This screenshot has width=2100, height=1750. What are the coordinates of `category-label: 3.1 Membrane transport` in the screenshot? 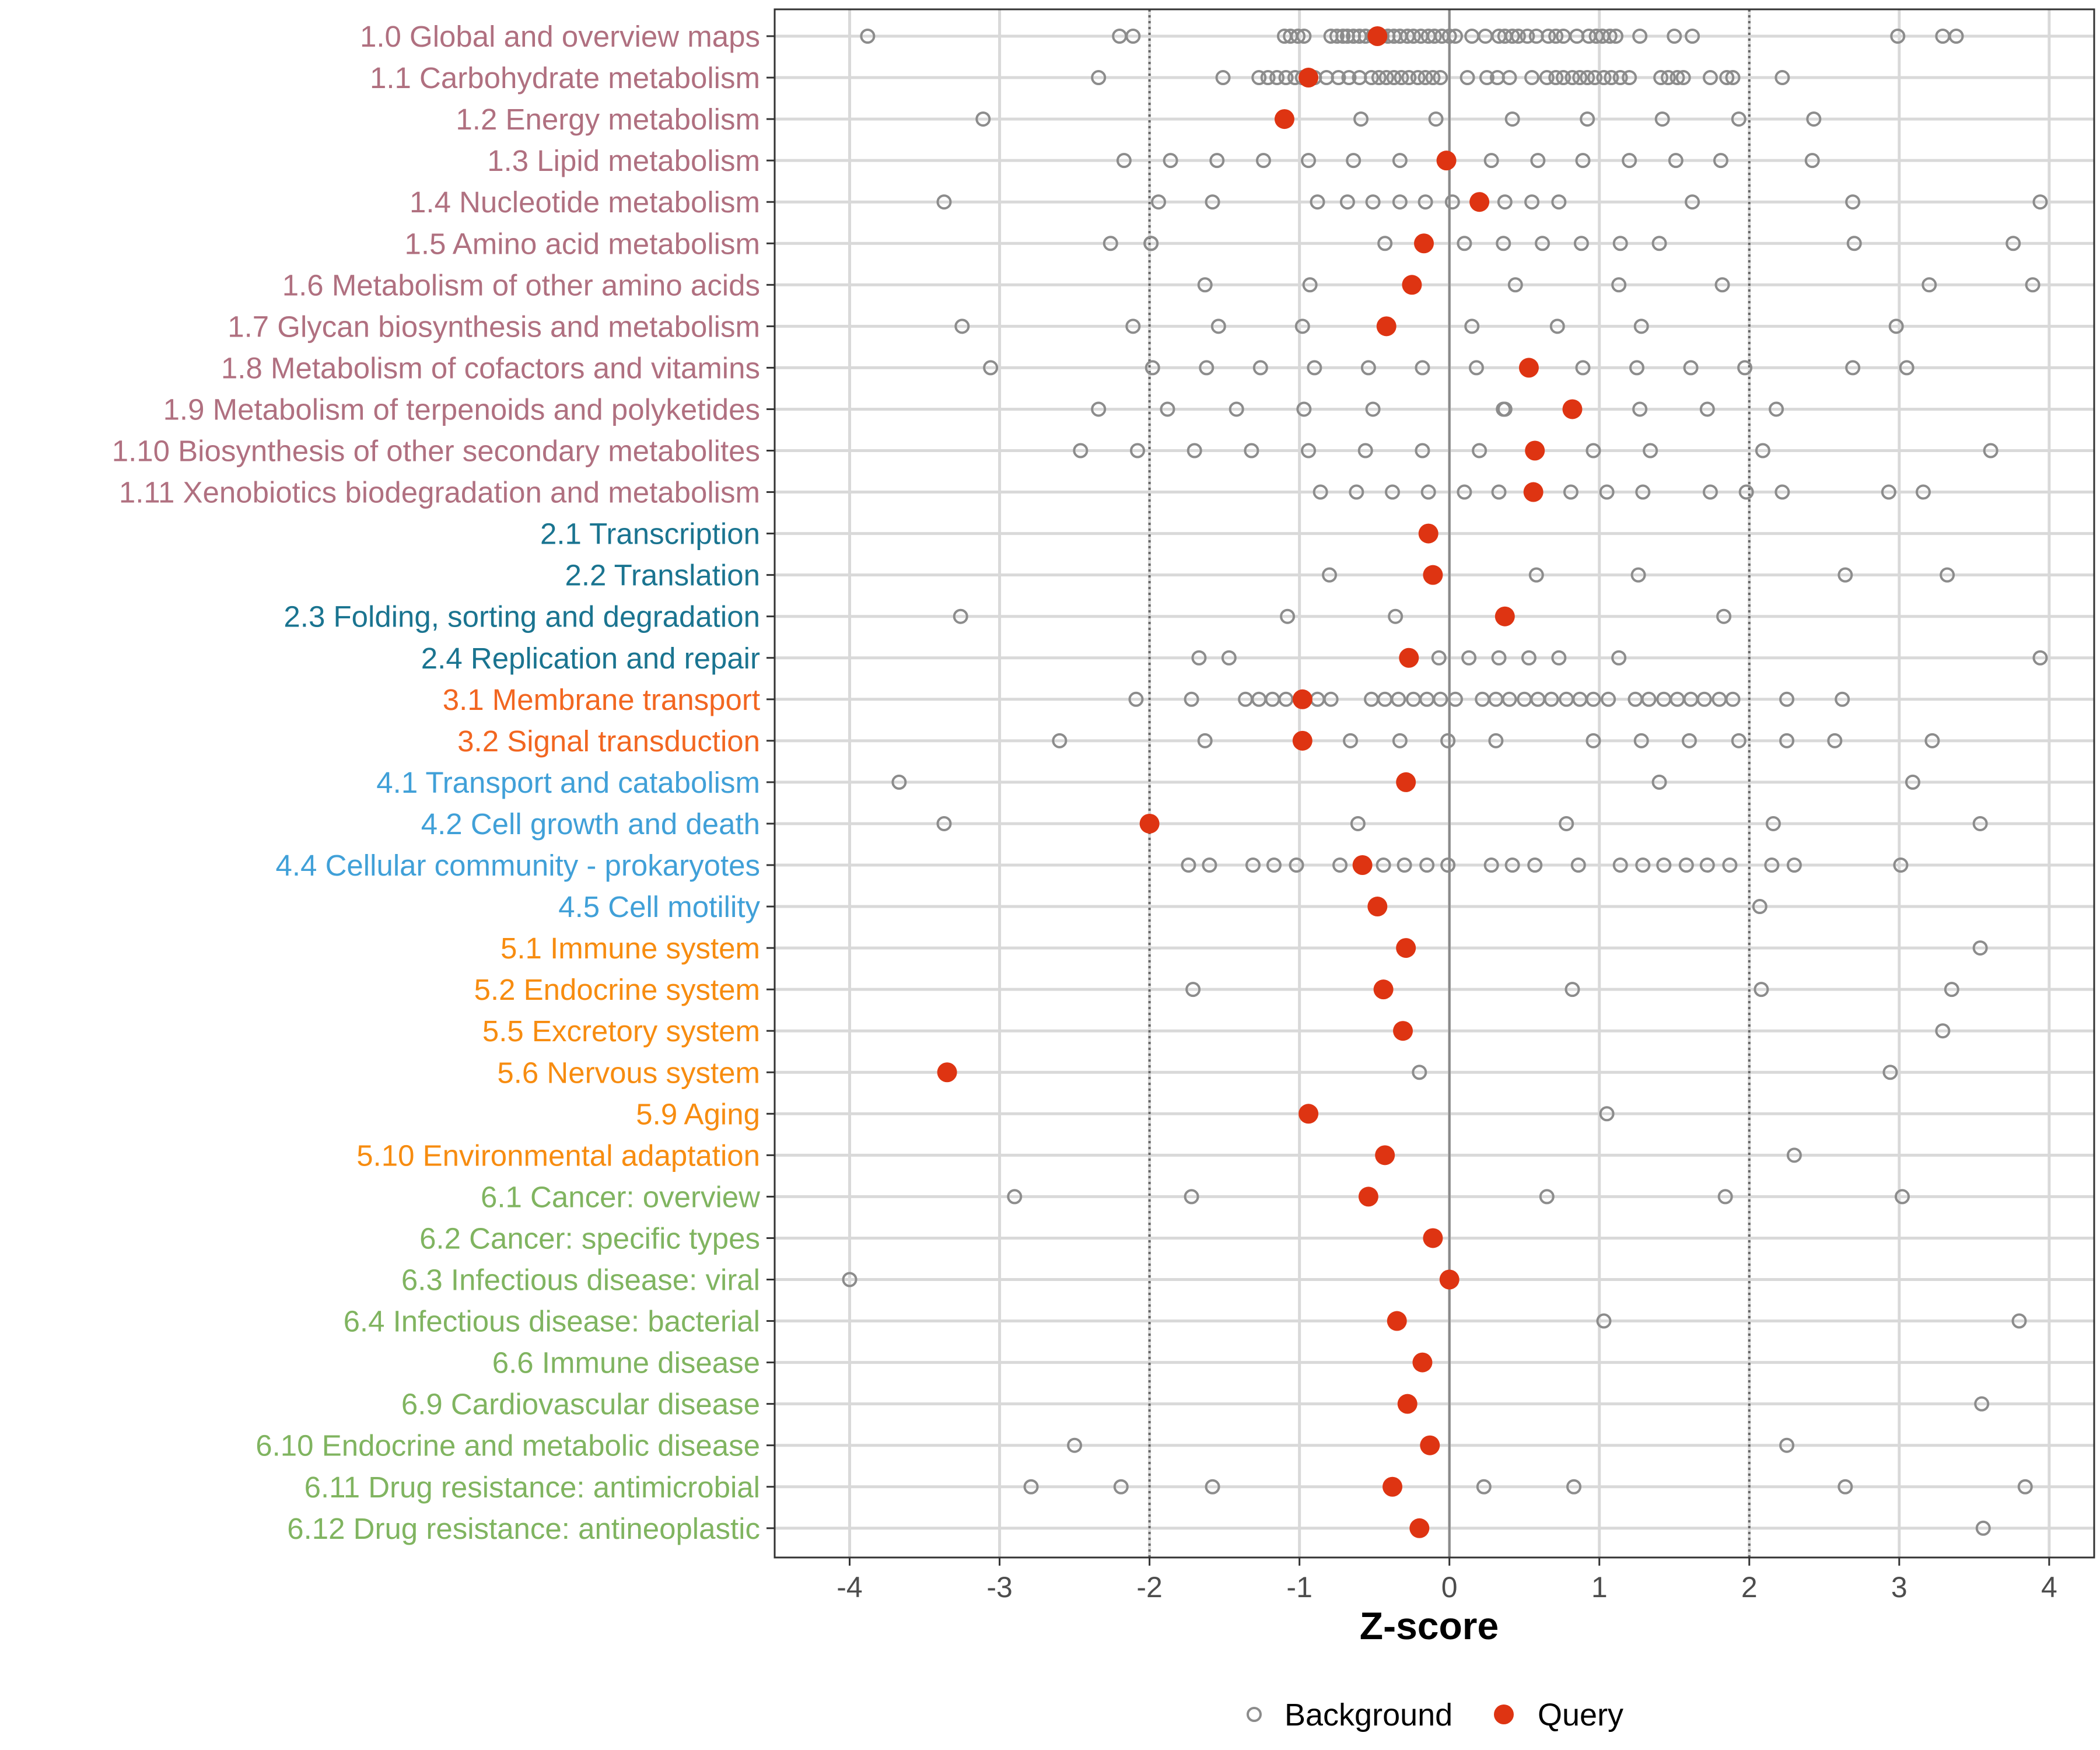 It's located at (601, 699).